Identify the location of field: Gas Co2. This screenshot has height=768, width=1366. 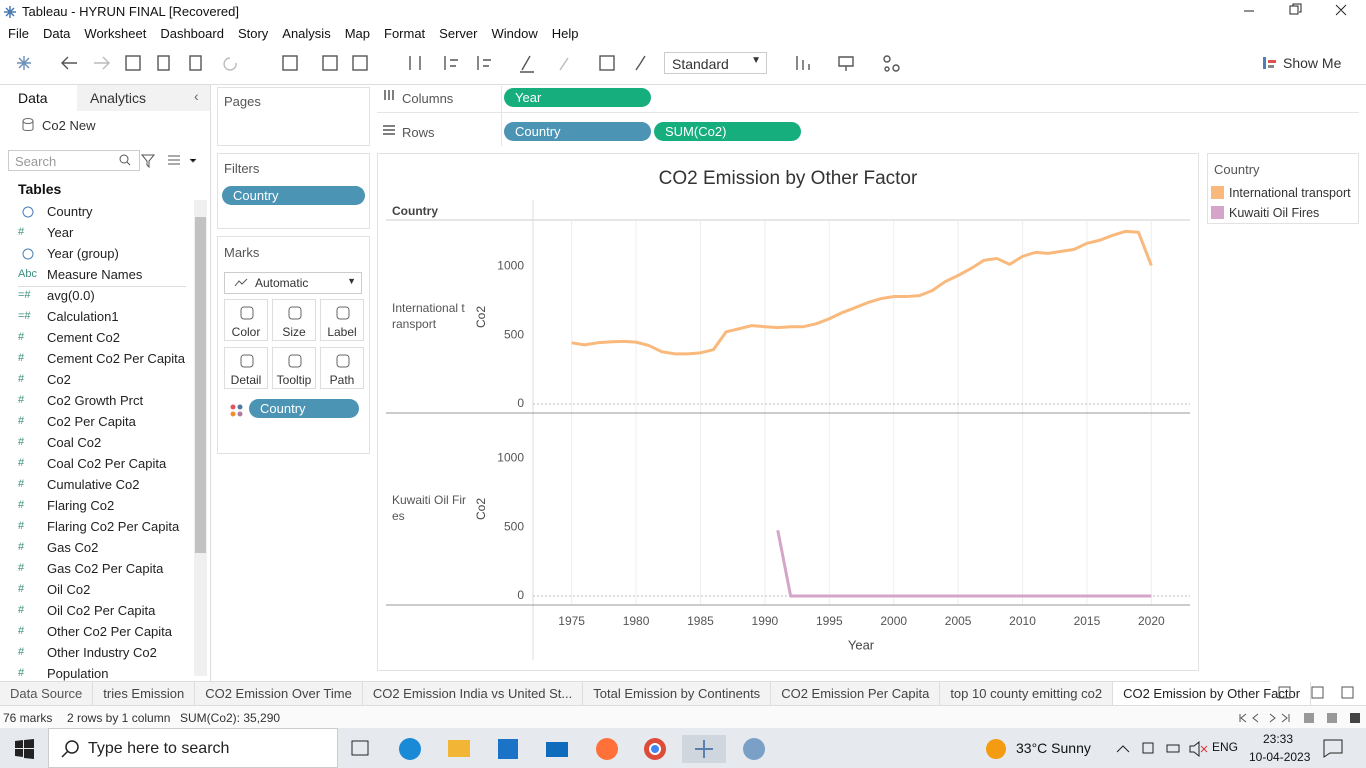
(73, 547).